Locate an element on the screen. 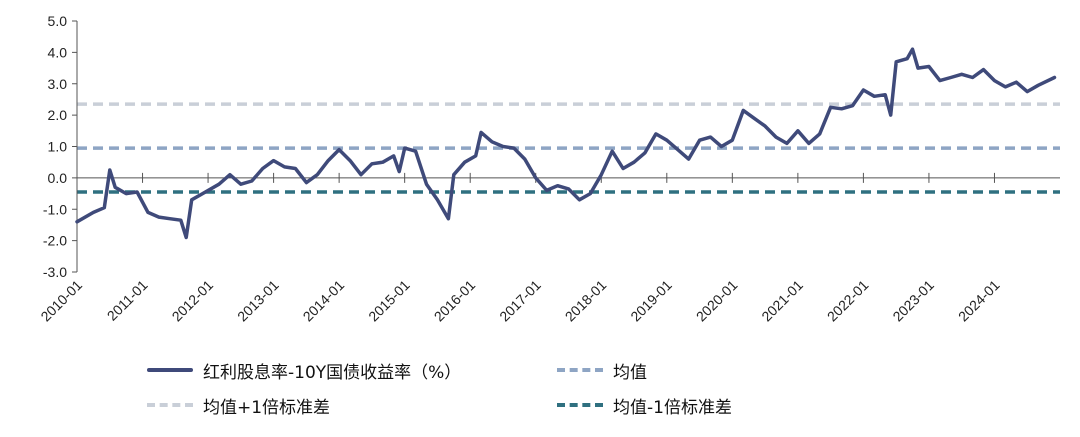 The width and height of the screenshot is (1080, 437). x-tick-label: 2011-01 is located at coordinates (127, 300).